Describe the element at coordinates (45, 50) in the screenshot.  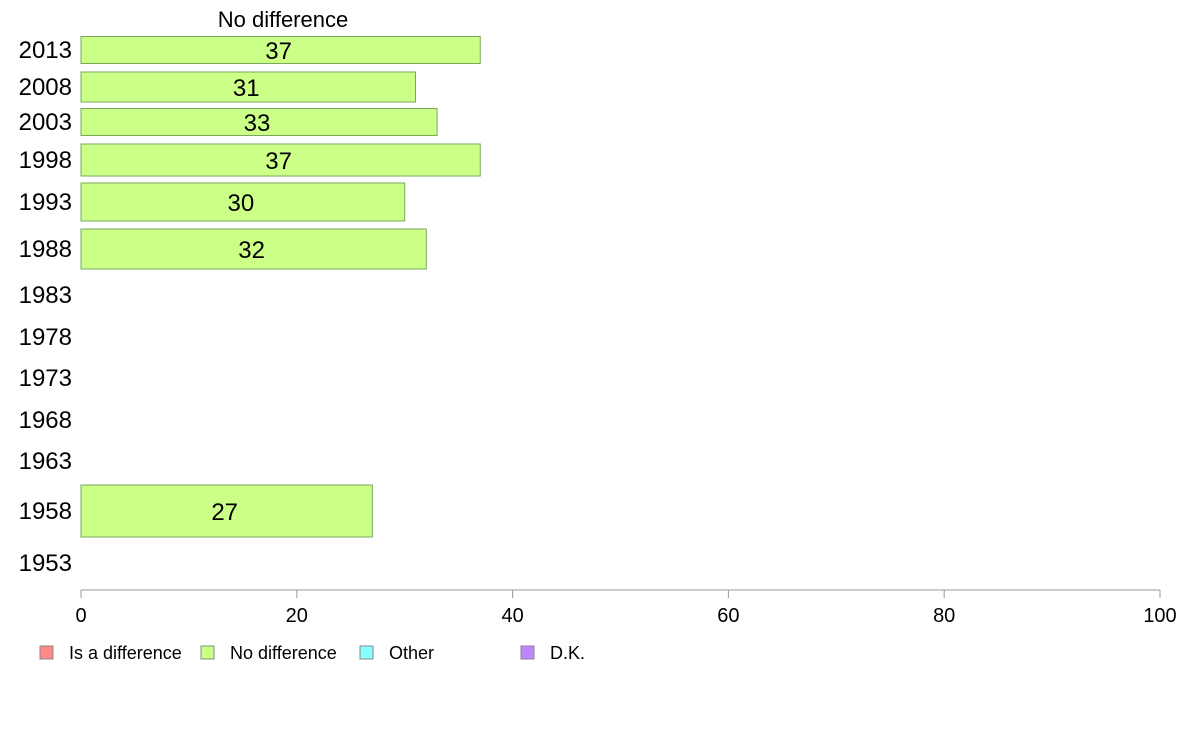
I see `y-tick-label-2013: 2013` at that location.